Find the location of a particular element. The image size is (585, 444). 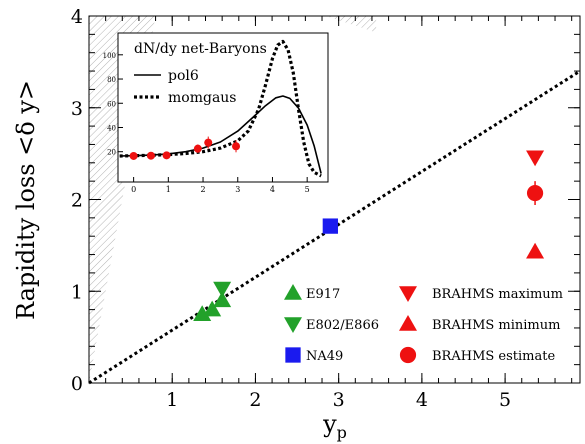

data-point-na49 is located at coordinates (330, 226).